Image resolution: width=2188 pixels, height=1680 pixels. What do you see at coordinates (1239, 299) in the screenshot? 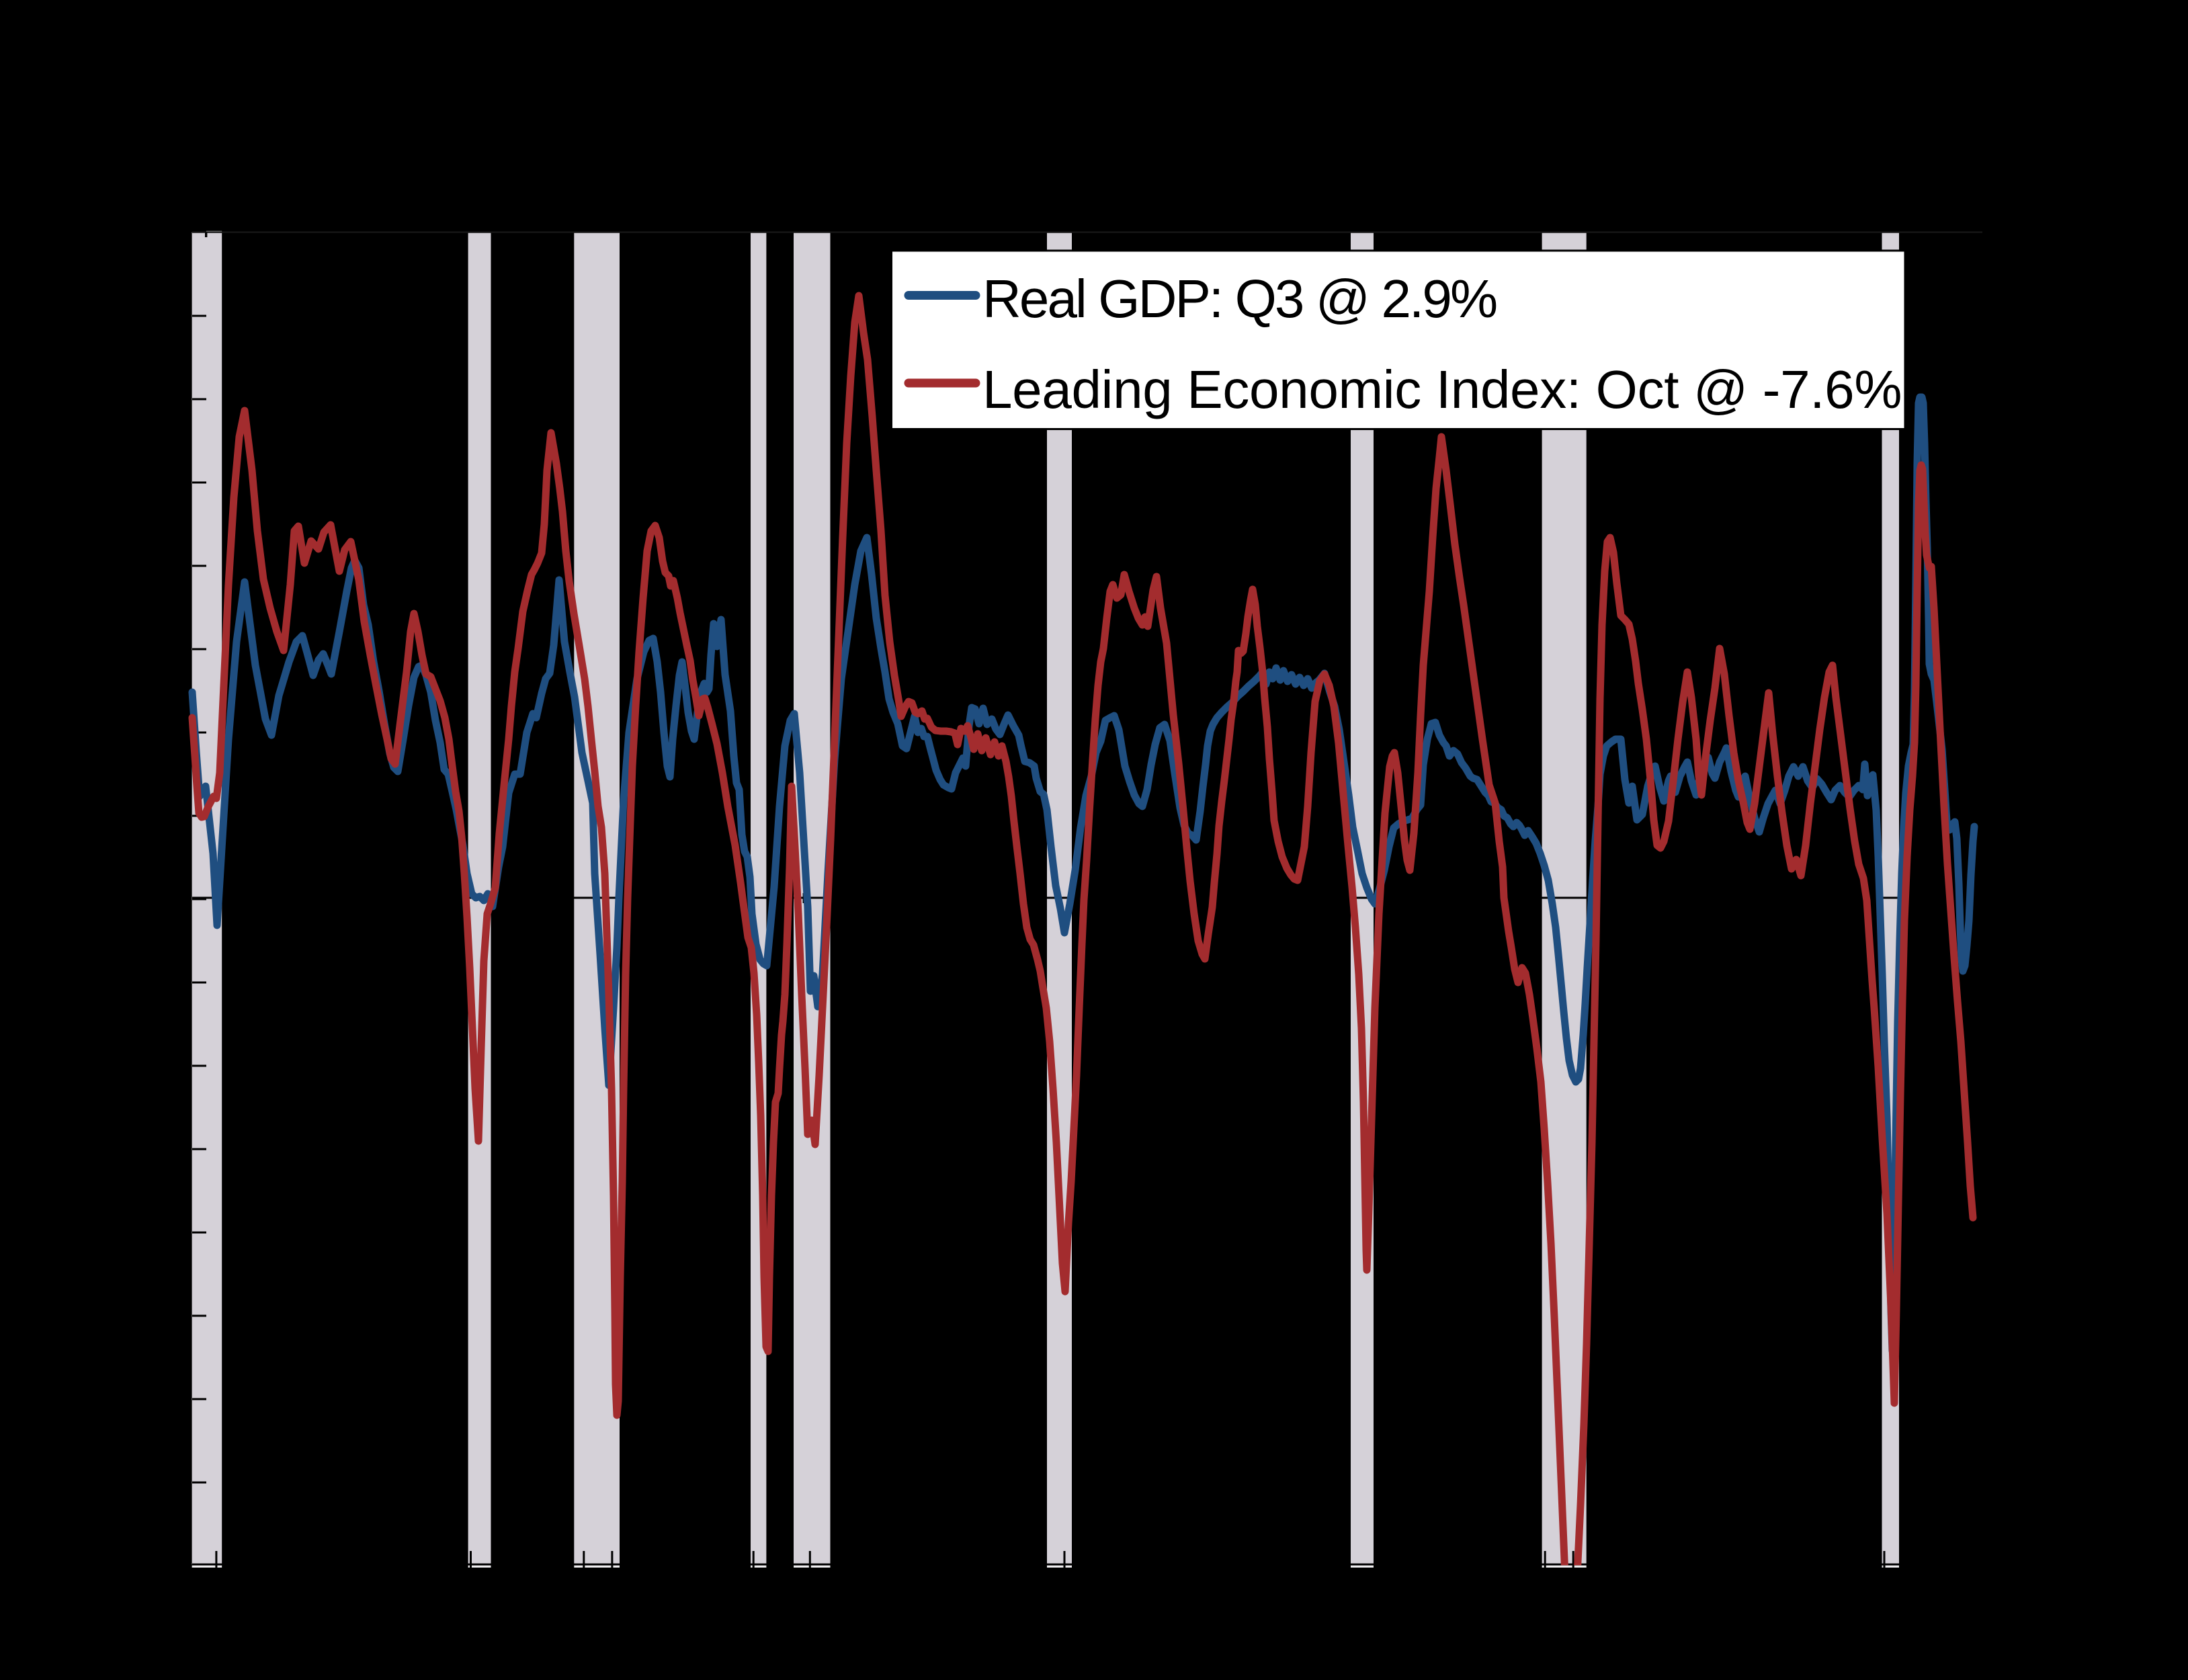
I see `svg-text: Real GDP: Q3 @ 2.9%` at bounding box center [1239, 299].